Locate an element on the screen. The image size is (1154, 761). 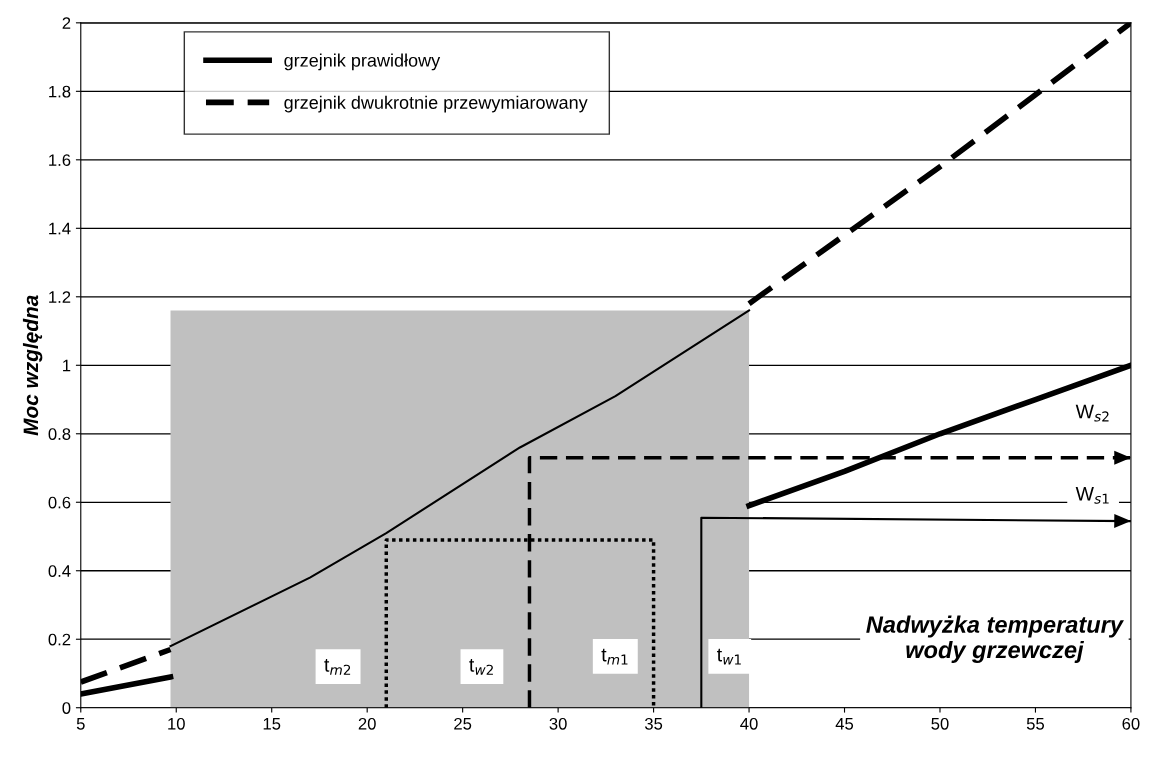
y-axis-title: Moc względna is located at coordinates (32, 365).